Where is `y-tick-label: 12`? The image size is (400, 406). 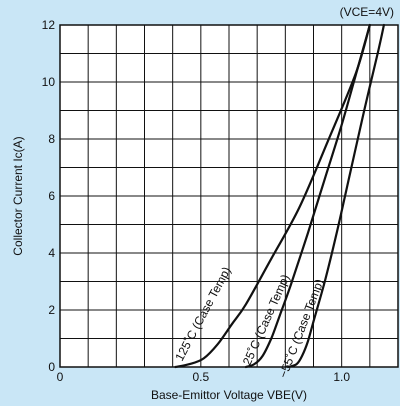
y-tick-label: 12 is located at coordinates (49, 25).